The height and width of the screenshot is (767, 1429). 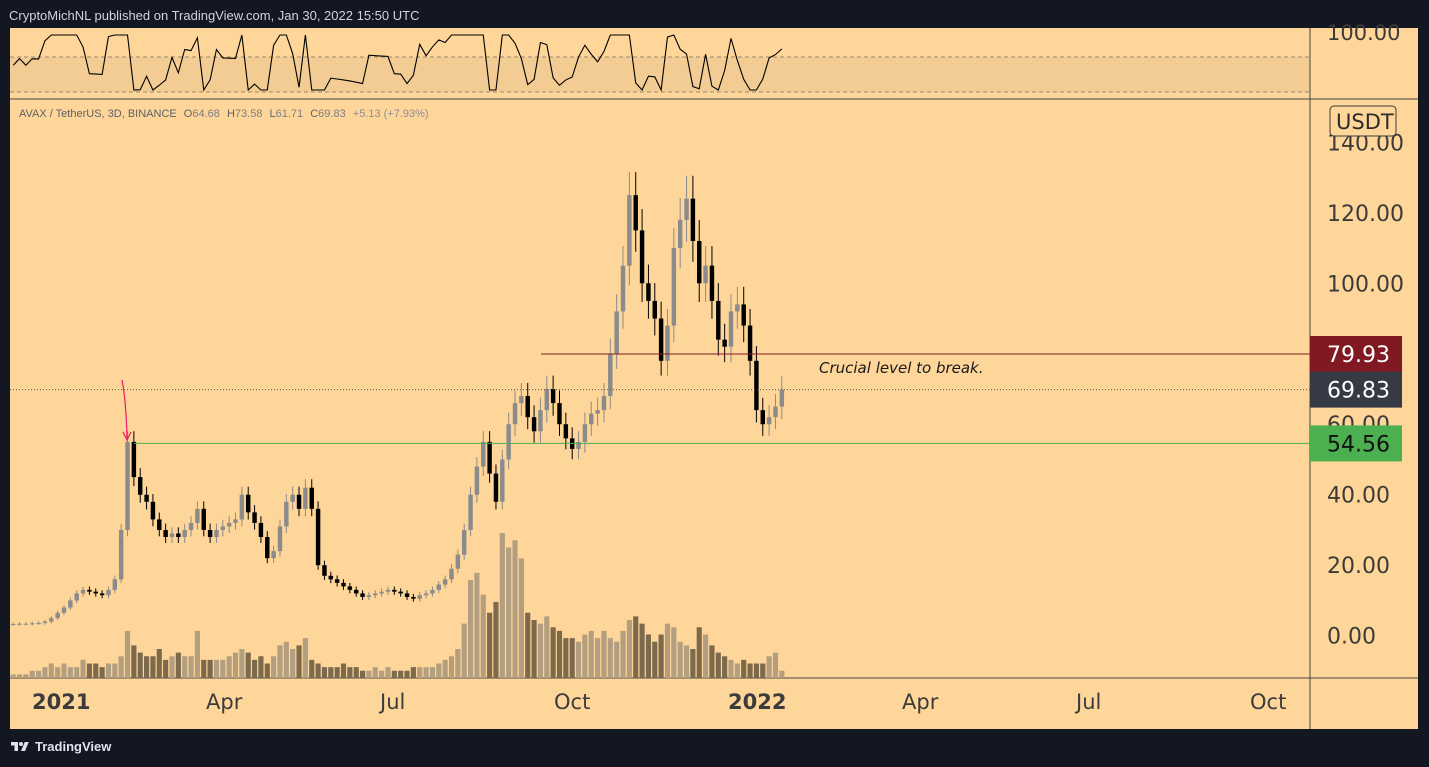 I want to click on legend-open-value: 64.68, so click(x=206, y=114).